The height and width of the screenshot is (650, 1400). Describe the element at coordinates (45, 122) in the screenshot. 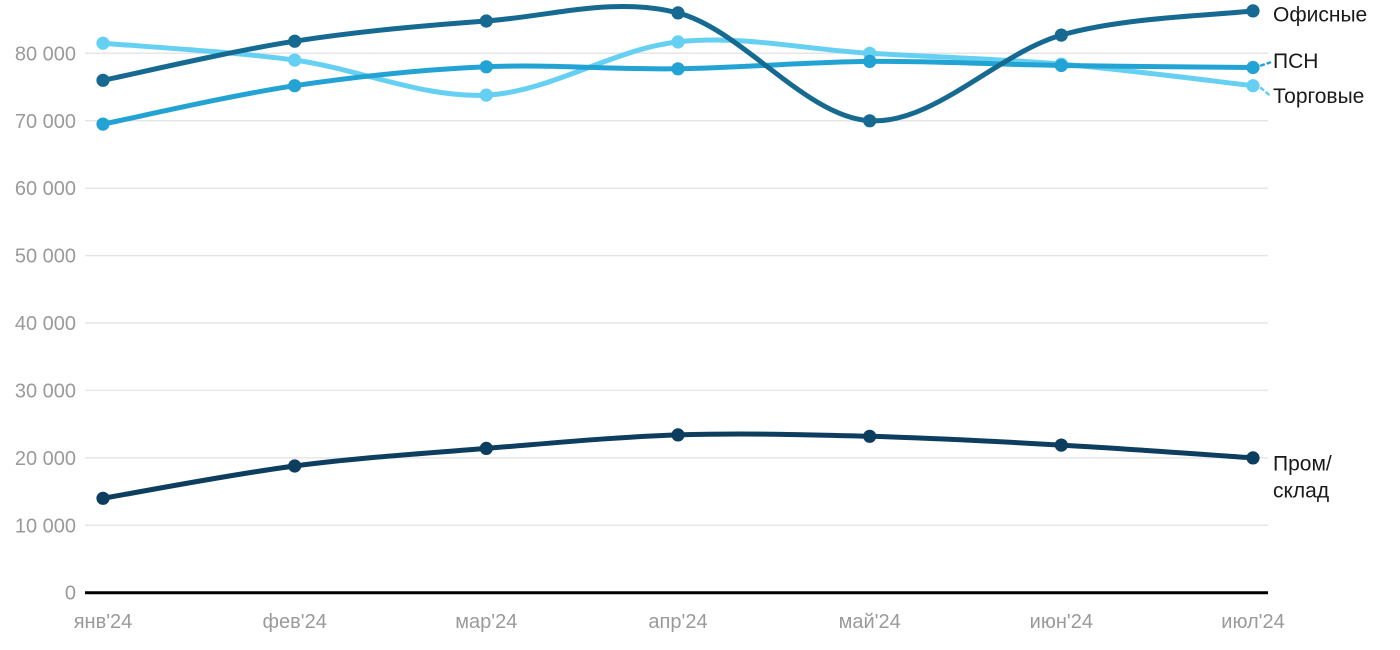

I see `y-tick-label: 70 000` at that location.